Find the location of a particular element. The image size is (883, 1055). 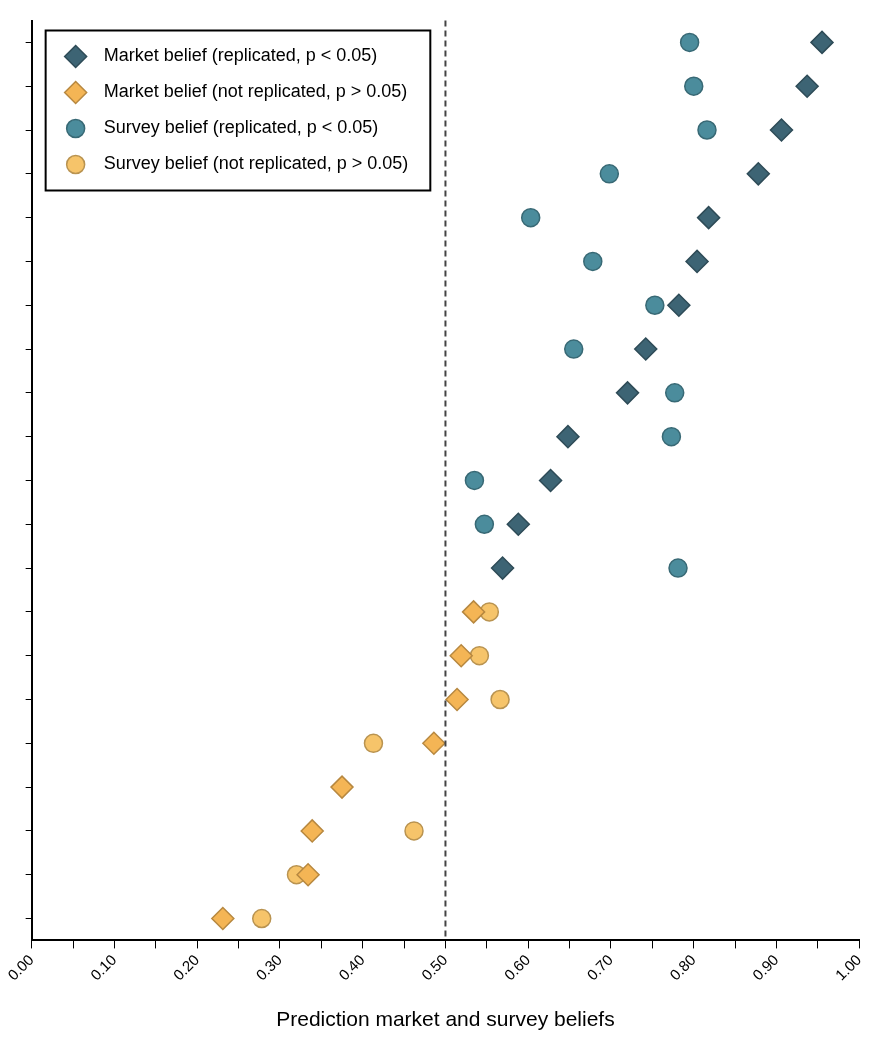

x-tick-label: 0.50 is located at coordinates (434, 967).